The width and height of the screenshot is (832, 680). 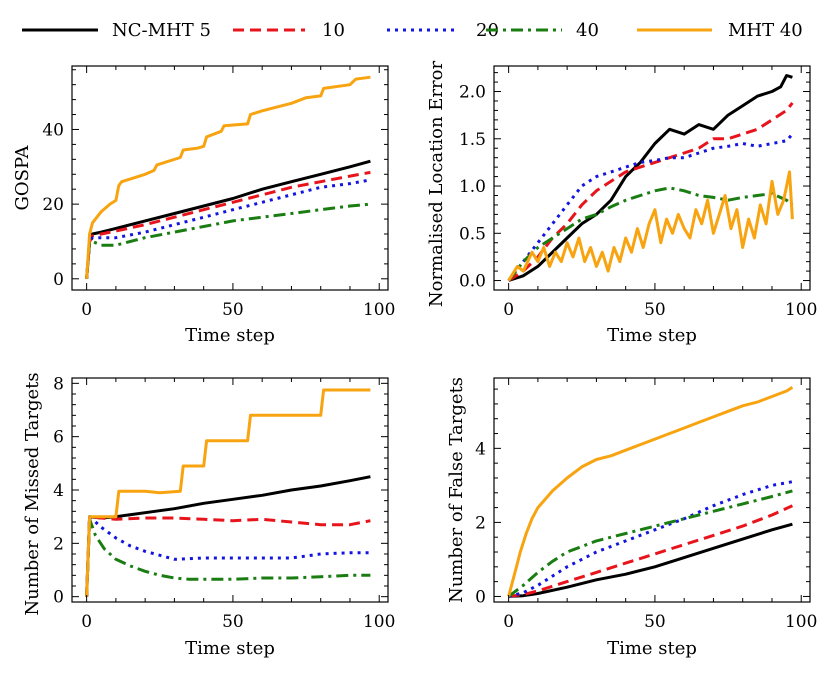 I want to click on legend-label: 10, so click(x=333, y=30).